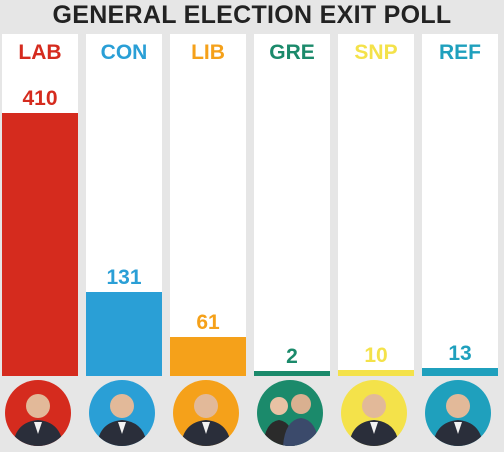 The width and height of the screenshot is (504, 452). Describe the element at coordinates (376, 205) in the screenshot. I see `column-snp: SNP 10` at that location.